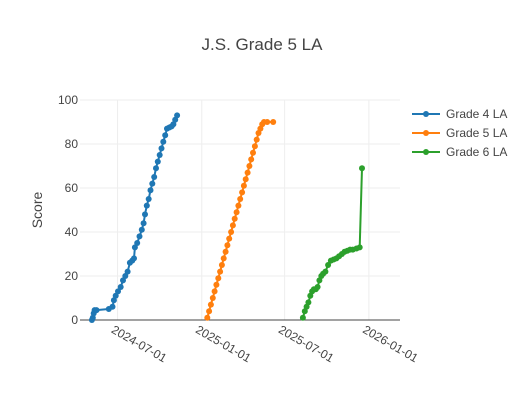  Describe the element at coordinates (72, 144) in the screenshot. I see `y-tick-label: 80` at that location.